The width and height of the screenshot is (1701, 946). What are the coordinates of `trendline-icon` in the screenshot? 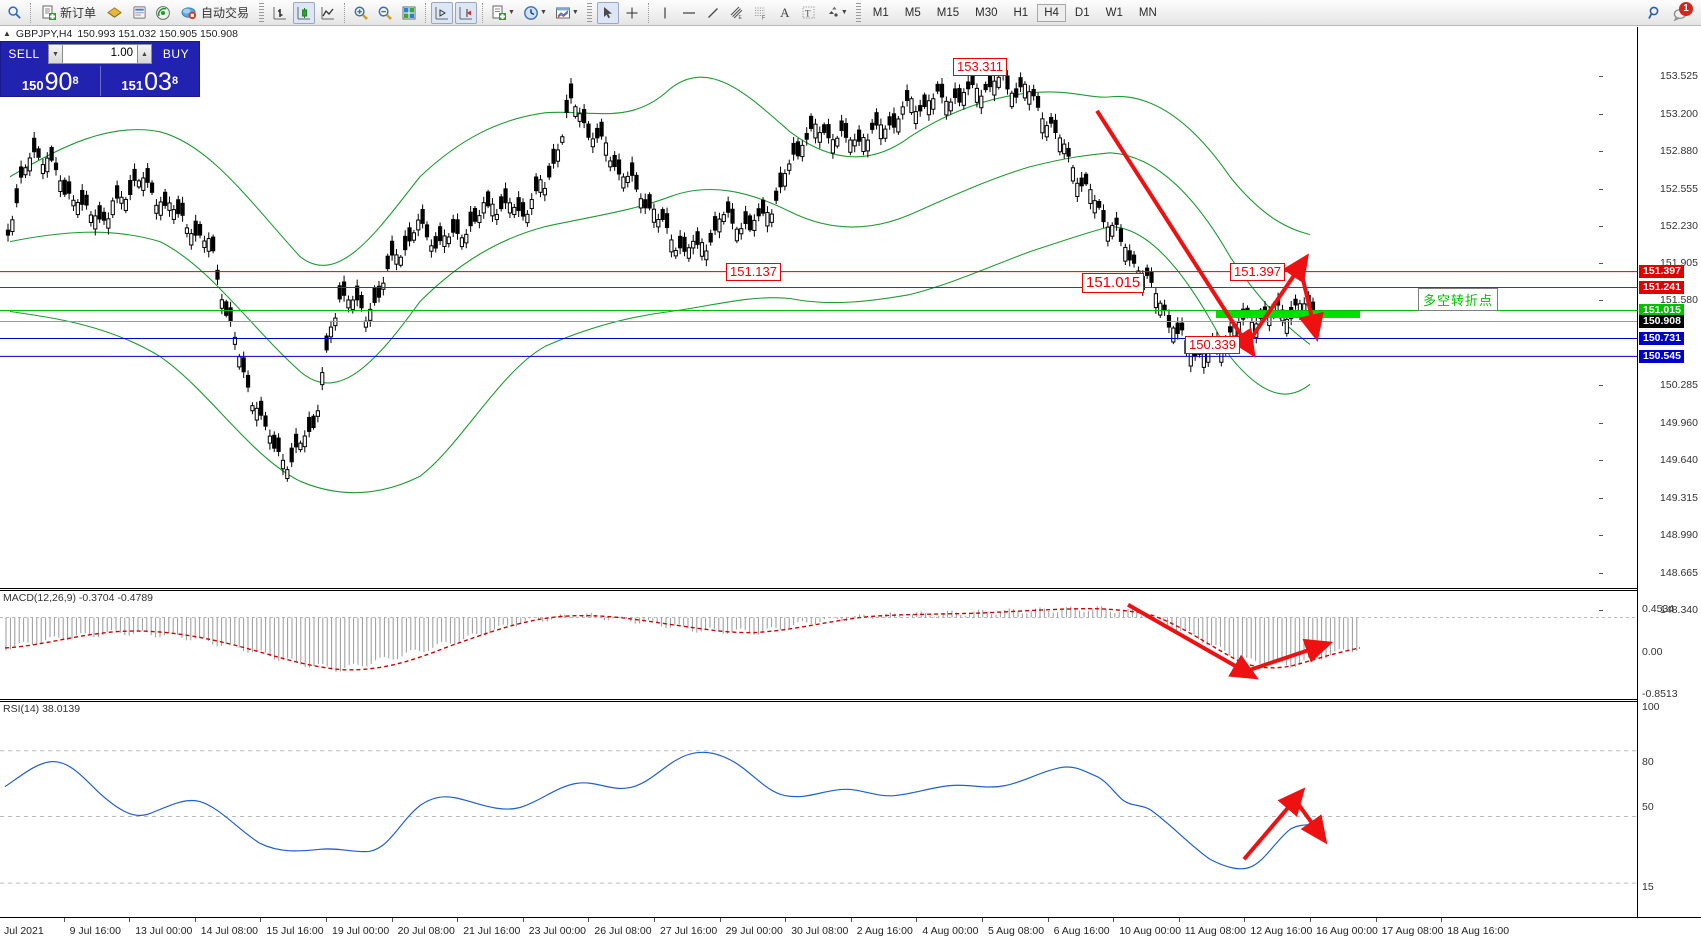 It's located at (713, 13).